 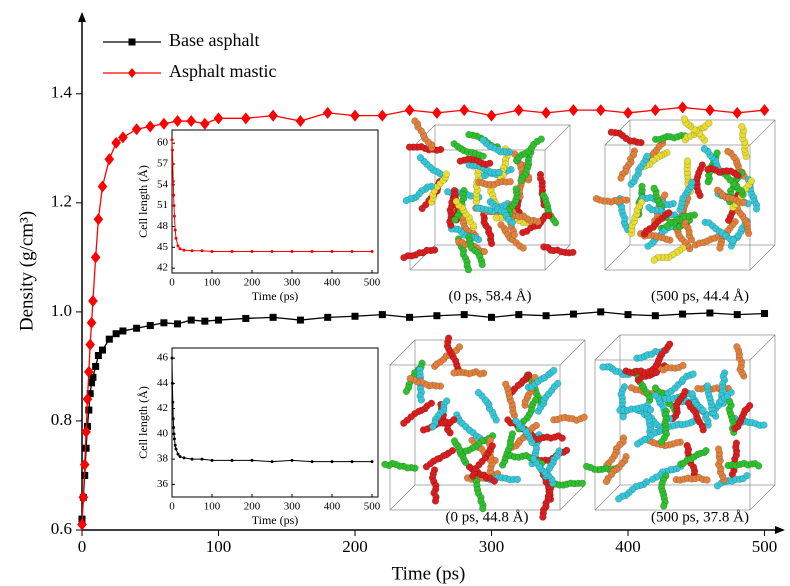 I want to click on plot-frame, so click(x=275, y=201).